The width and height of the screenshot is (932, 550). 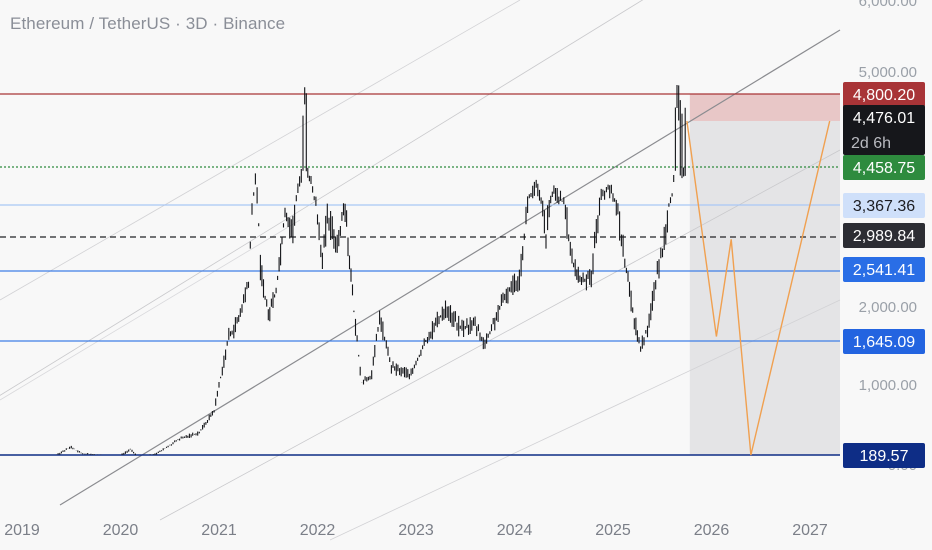 What do you see at coordinates (121, 530) in the screenshot?
I see `x-tick-label: 2020` at bounding box center [121, 530].